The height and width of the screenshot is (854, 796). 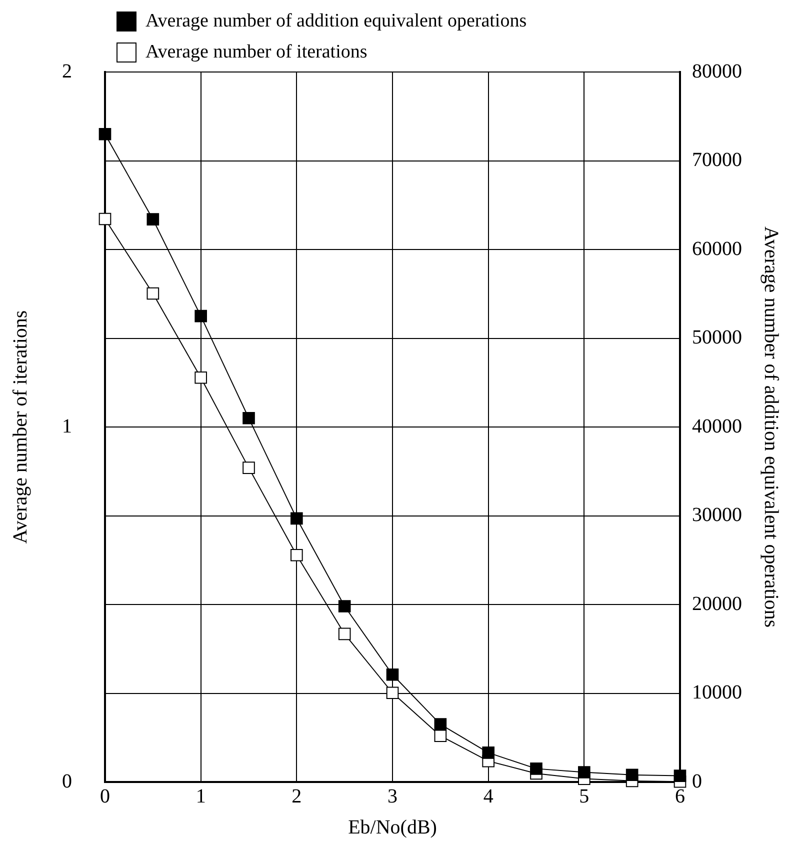 What do you see at coordinates (393, 796) in the screenshot?
I see `x-tick-label: 3` at bounding box center [393, 796].